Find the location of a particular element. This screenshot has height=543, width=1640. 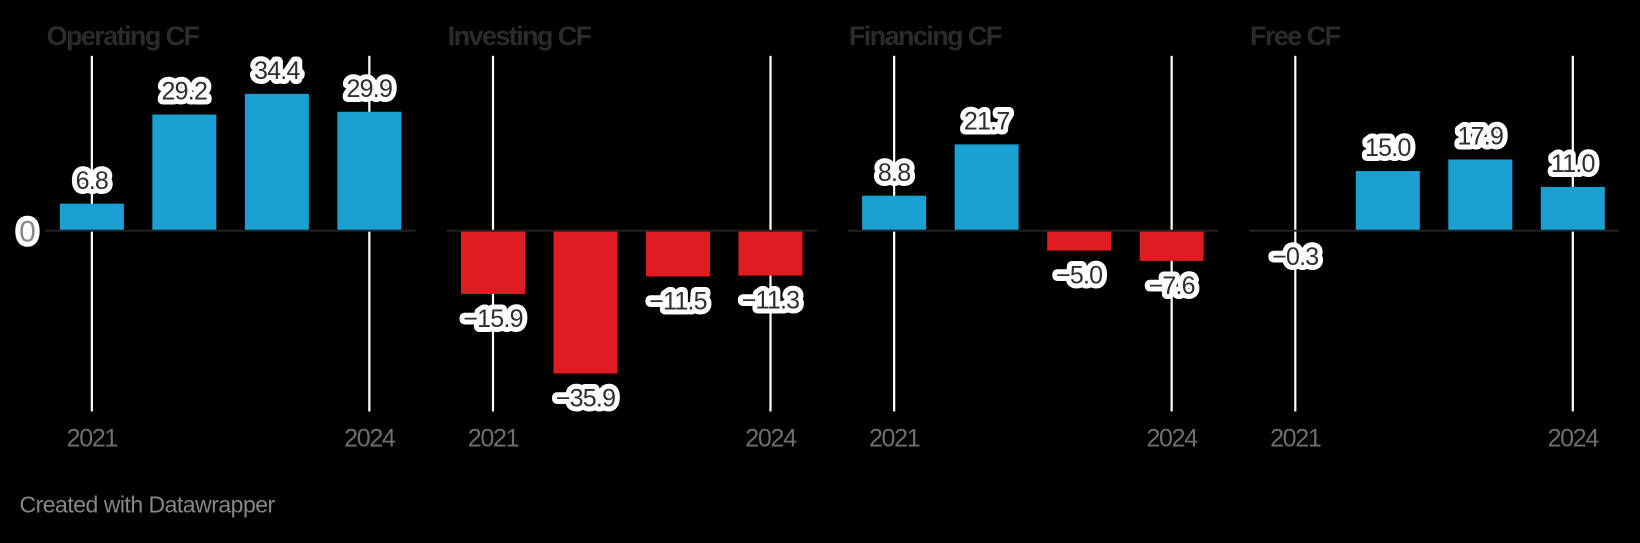

svg-text: −0.3 is located at coordinates (1295, 257).